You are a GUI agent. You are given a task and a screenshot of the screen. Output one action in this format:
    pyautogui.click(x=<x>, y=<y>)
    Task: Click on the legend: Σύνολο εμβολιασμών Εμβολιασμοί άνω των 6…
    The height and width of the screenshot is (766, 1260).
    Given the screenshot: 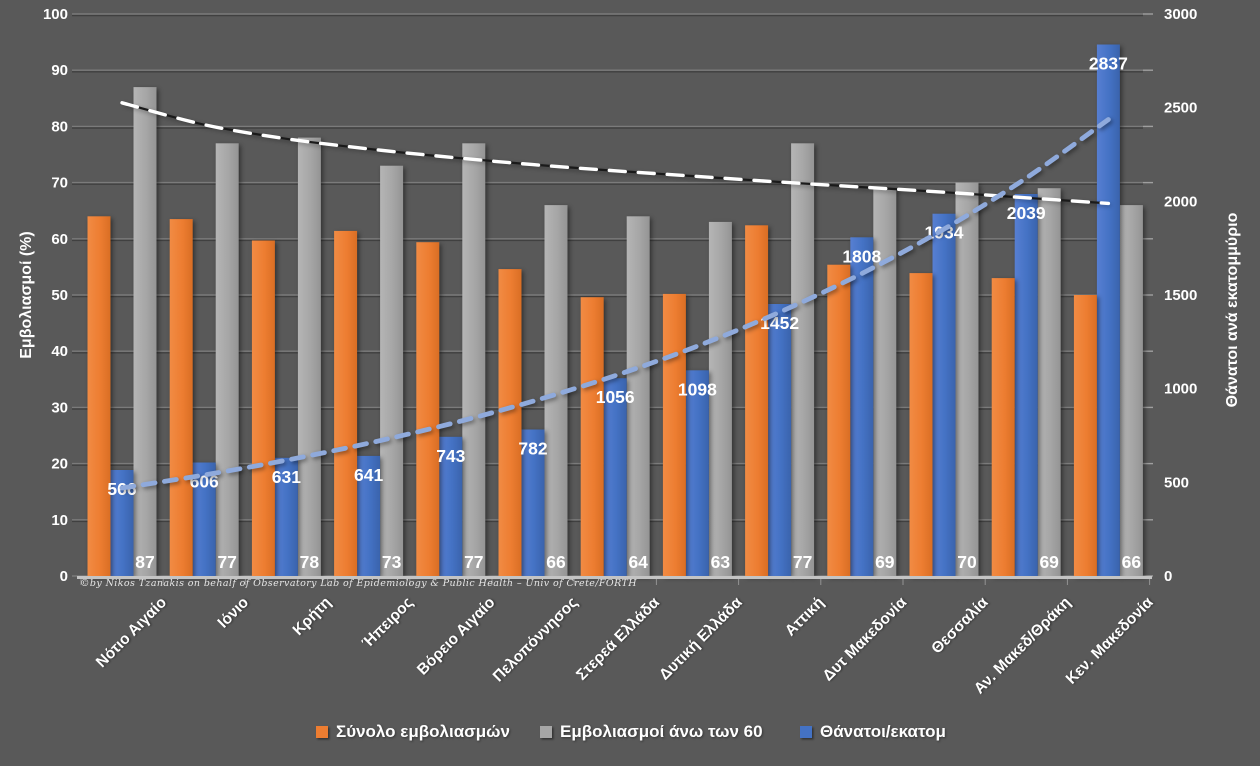 What is the action you would take?
    pyautogui.click(x=630, y=734)
    